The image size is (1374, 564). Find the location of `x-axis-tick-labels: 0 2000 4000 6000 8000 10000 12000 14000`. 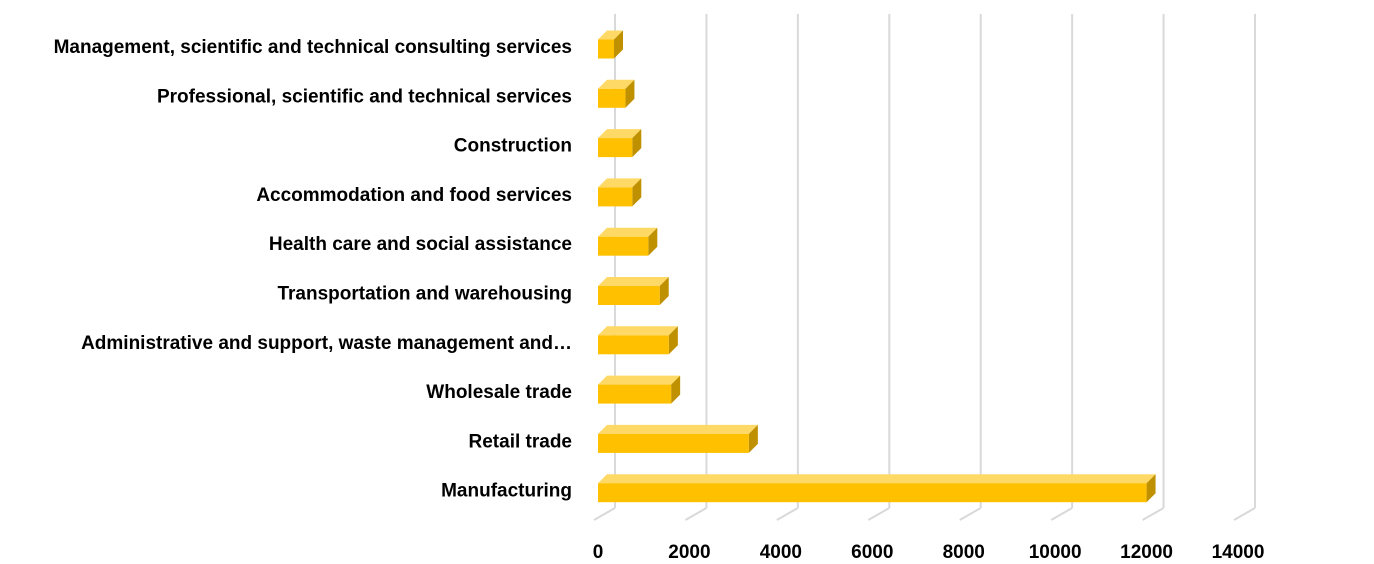

x-axis-tick-labels: 0 2000 4000 6000 8000 10000 12000 14000 is located at coordinates (929, 552).